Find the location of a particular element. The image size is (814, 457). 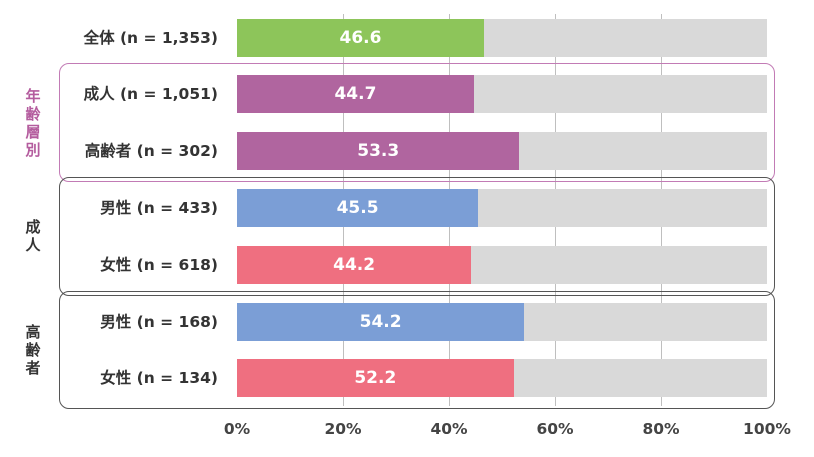

category-label: 女性 (n = 618) is located at coordinates (159, 264).